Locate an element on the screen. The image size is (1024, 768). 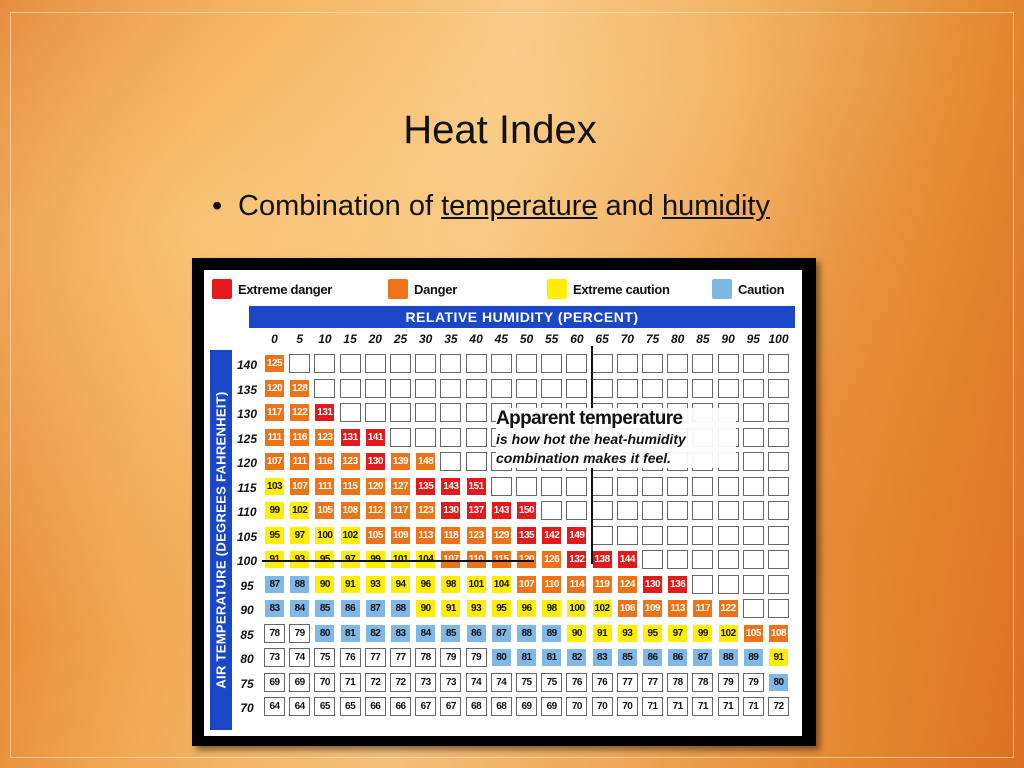
heat-index-cell: 104 is located at coordinates (426, 559).